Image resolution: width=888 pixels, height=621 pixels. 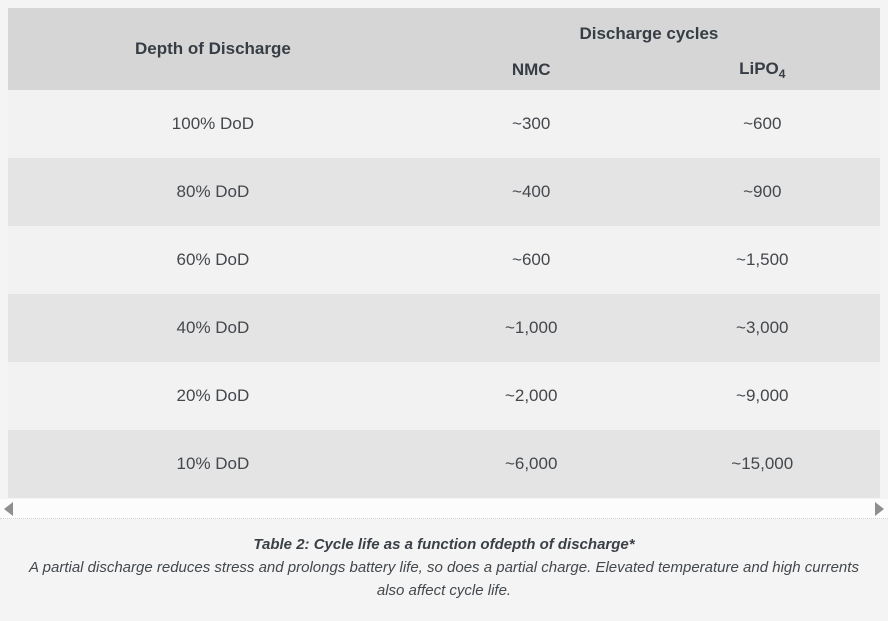 I want to click on cell-nmc: ~6,000, so click(x=531, y=464).